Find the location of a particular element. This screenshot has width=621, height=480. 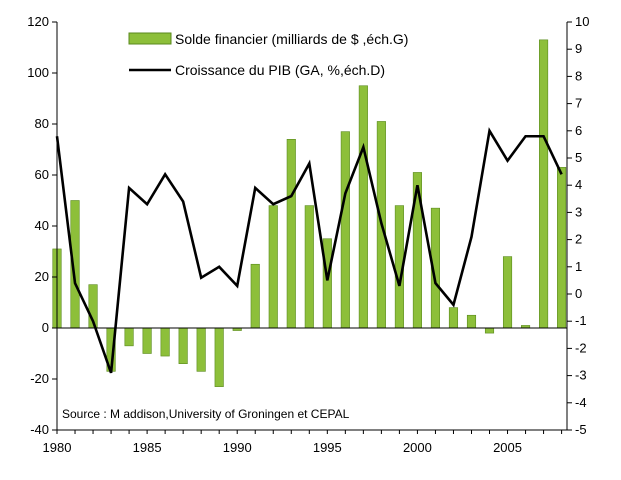

x-tick-label-1985: 1985 is located at coordinates (147, 447).